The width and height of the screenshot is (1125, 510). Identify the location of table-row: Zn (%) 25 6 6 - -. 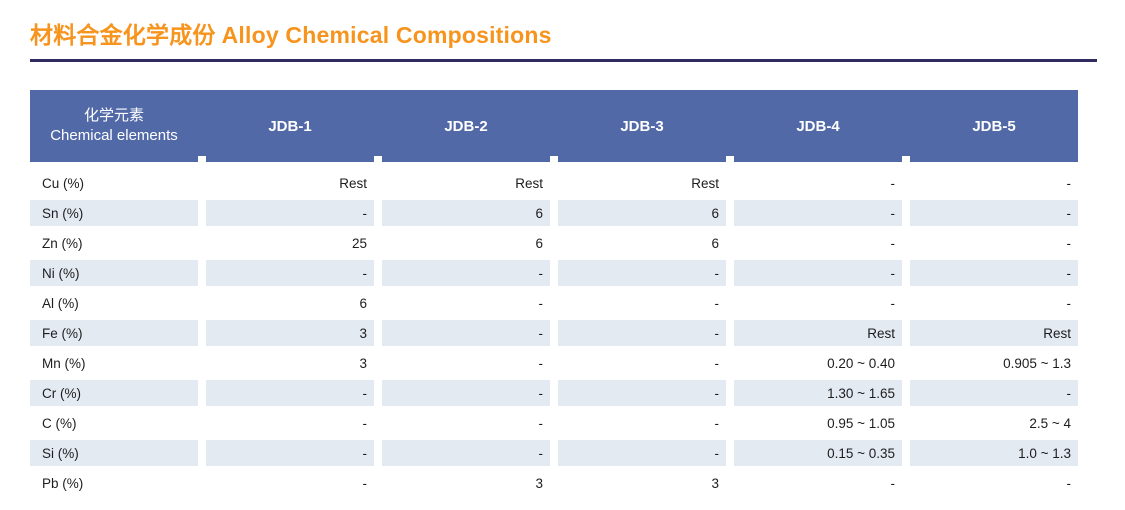
(554, 243).